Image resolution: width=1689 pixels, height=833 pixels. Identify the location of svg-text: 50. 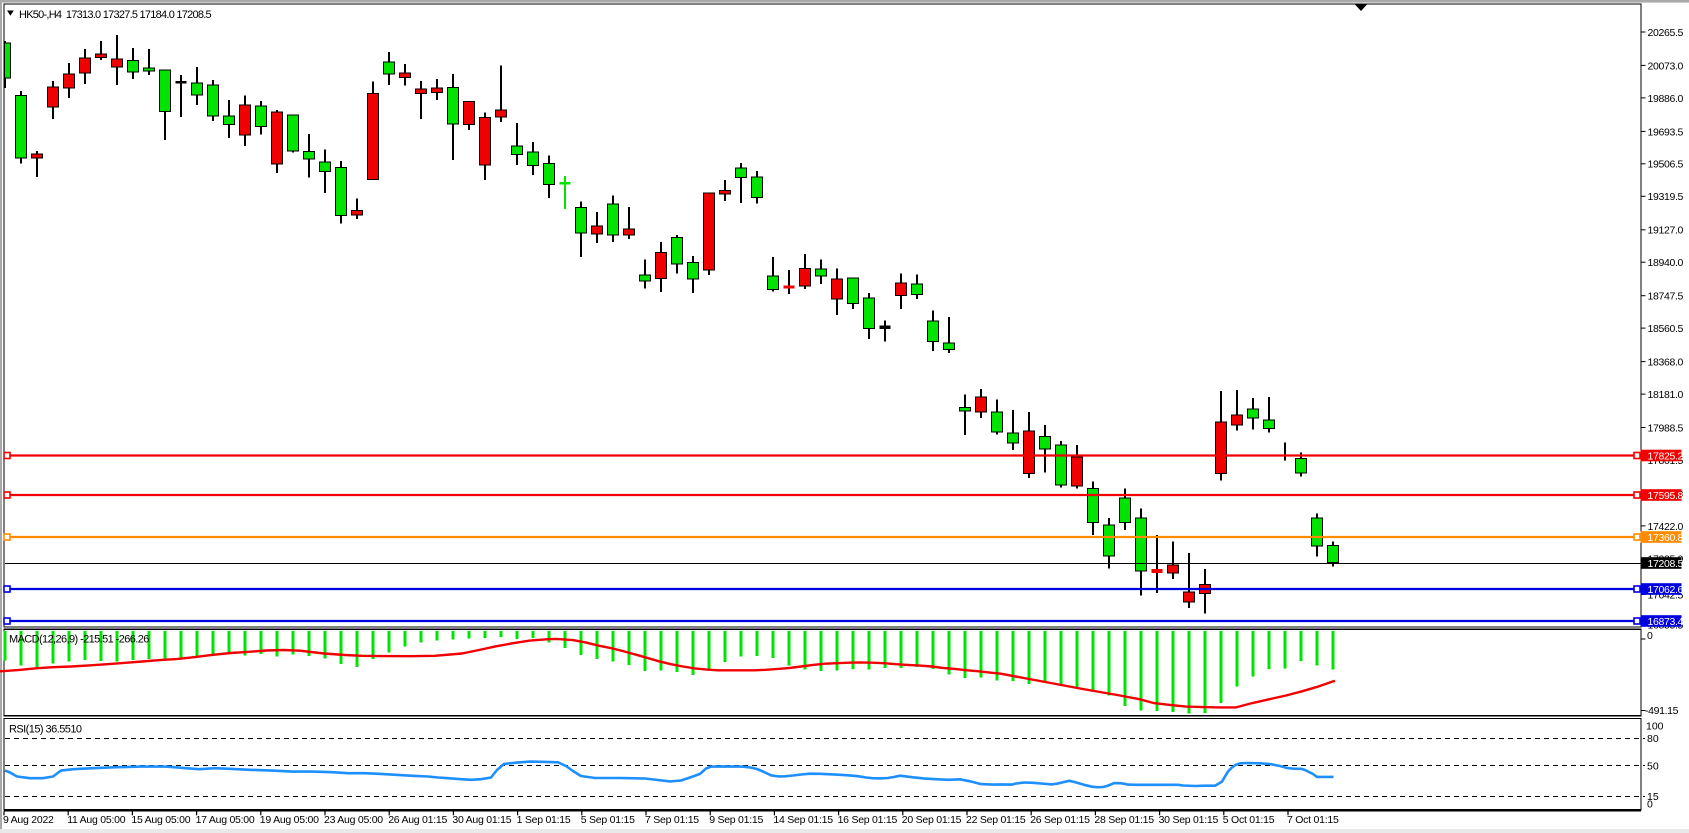
(1653, 767).